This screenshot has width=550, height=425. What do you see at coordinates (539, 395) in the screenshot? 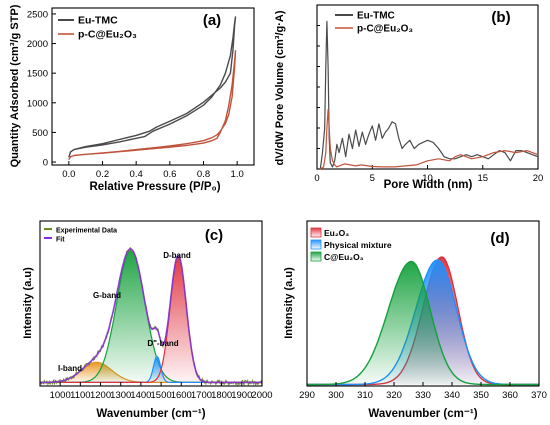
I see `x-tick-label: 370` at bounding box center [539, 395].